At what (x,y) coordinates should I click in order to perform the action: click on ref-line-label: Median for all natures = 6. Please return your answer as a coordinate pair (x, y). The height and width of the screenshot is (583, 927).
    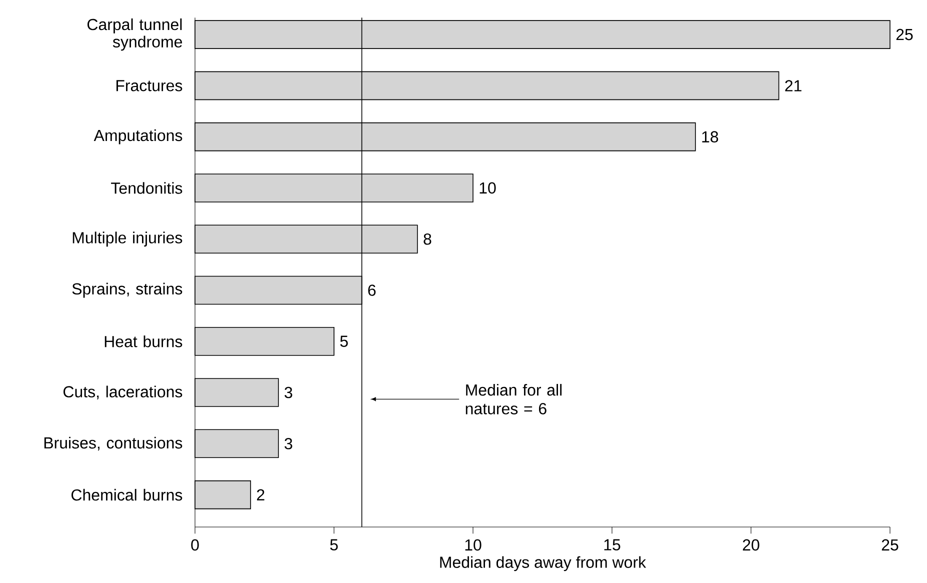
    Looking at the image, I should click on (514, 399).